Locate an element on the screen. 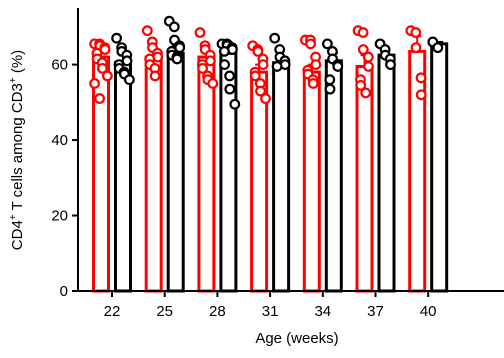 The image size is (504, 358). x-tick-label: 28 is located at coordinates (217, 311).